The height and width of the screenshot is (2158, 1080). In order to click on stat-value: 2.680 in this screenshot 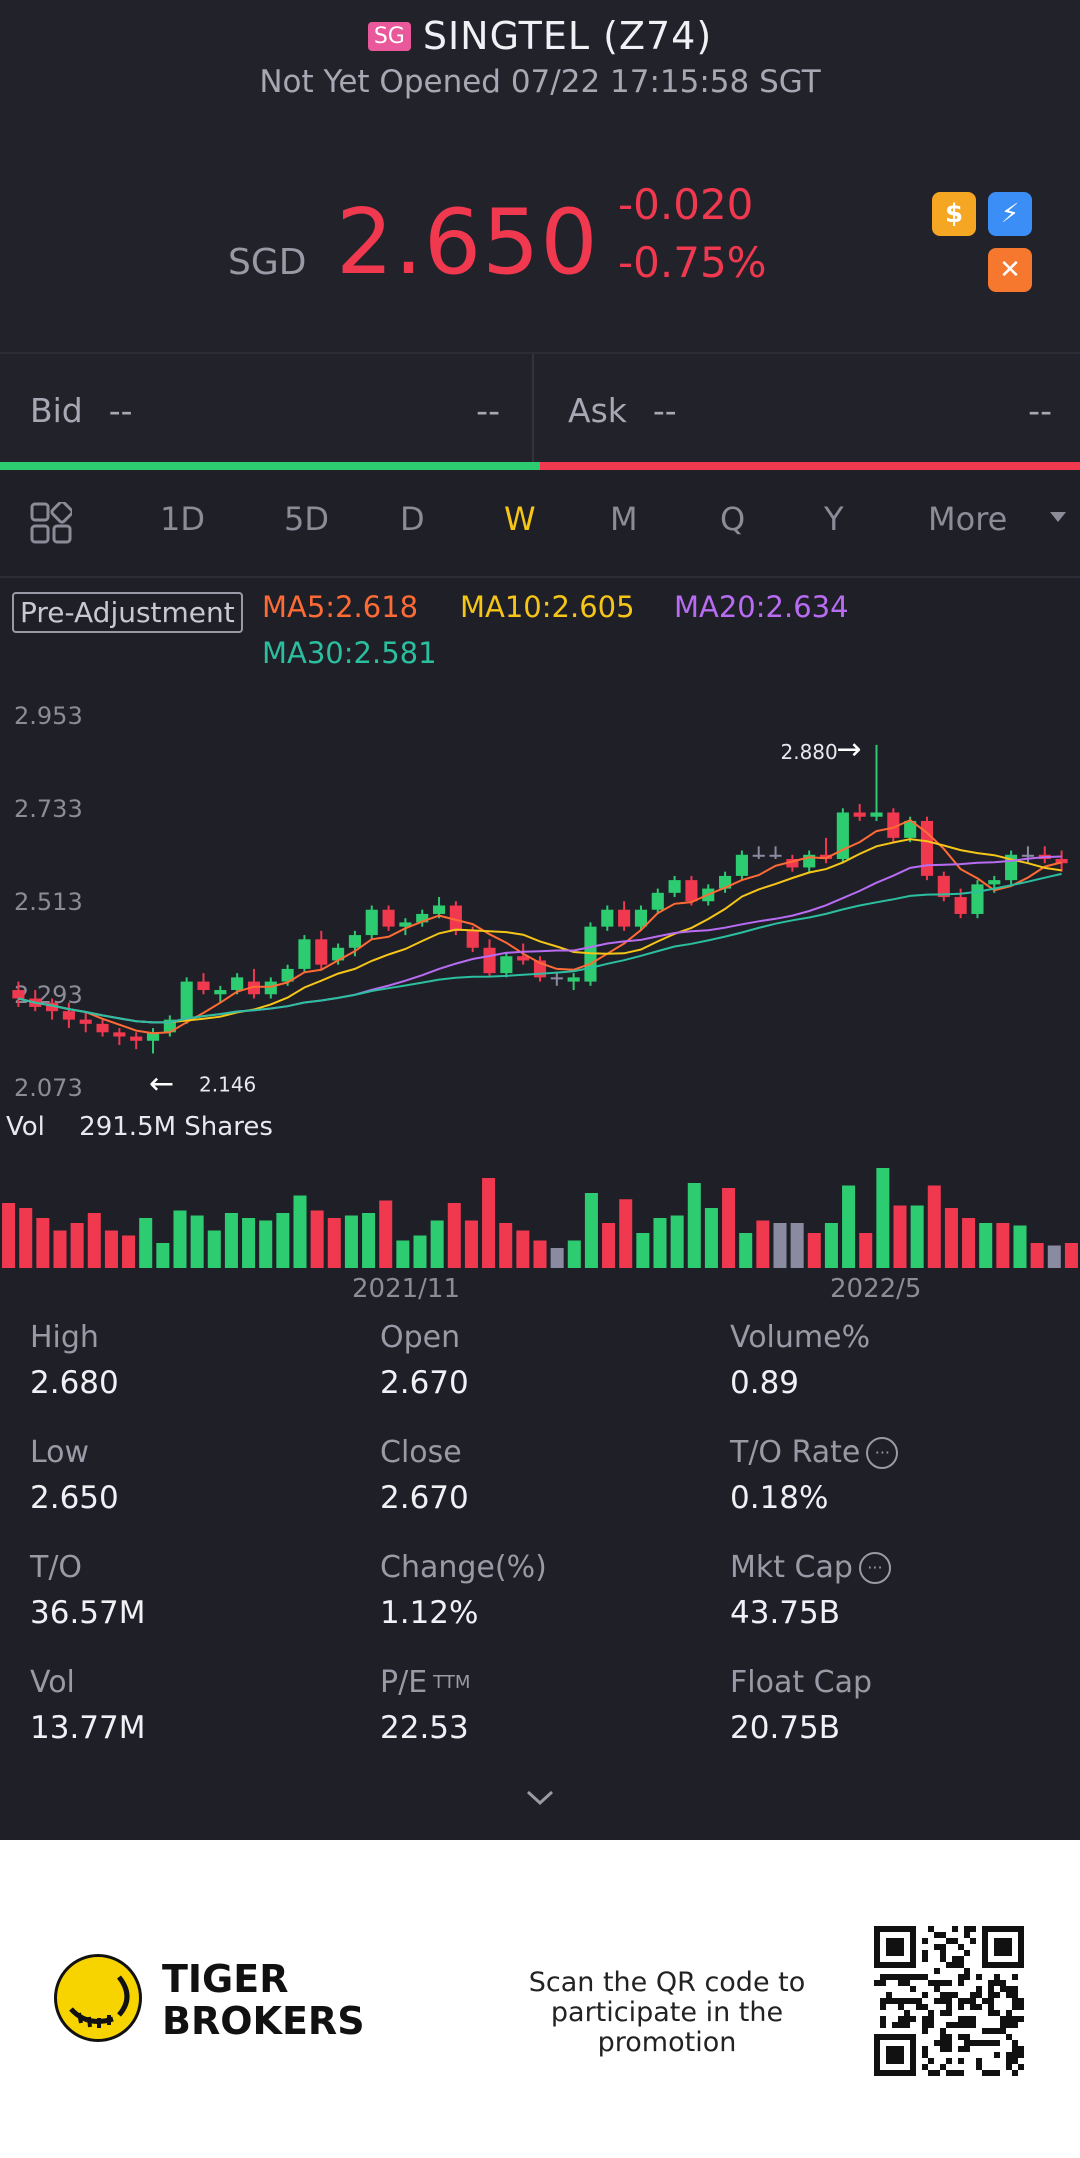, I will do `click(74, 1383)`.